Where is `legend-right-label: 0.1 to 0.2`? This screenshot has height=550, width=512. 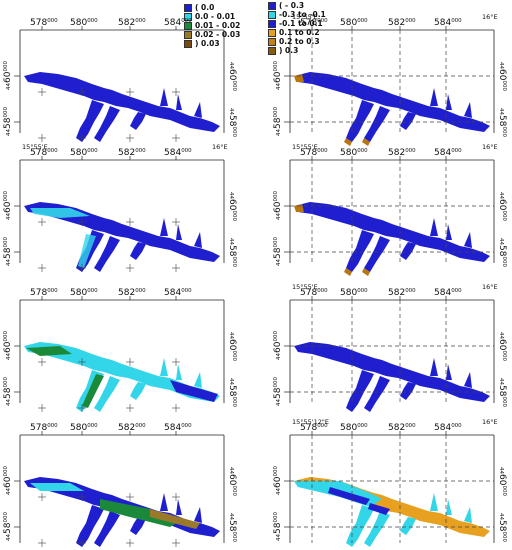 legend-right-label: 0.1 to 0.2 is located at coordinates (299, 32).